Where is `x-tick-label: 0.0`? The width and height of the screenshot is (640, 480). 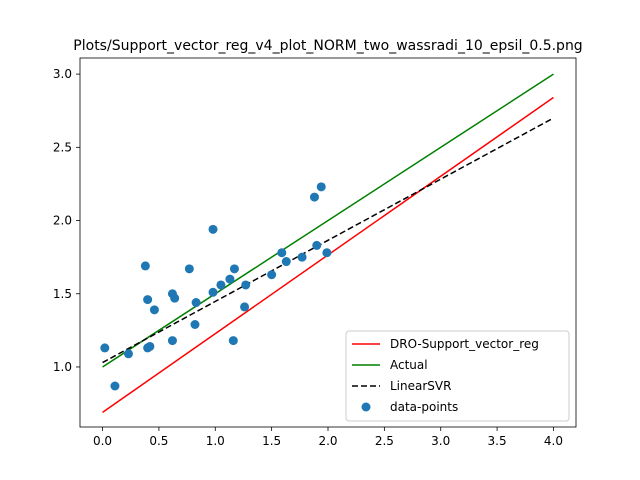 x-tick-label: 0.0 is located at coordinates (102, 441).